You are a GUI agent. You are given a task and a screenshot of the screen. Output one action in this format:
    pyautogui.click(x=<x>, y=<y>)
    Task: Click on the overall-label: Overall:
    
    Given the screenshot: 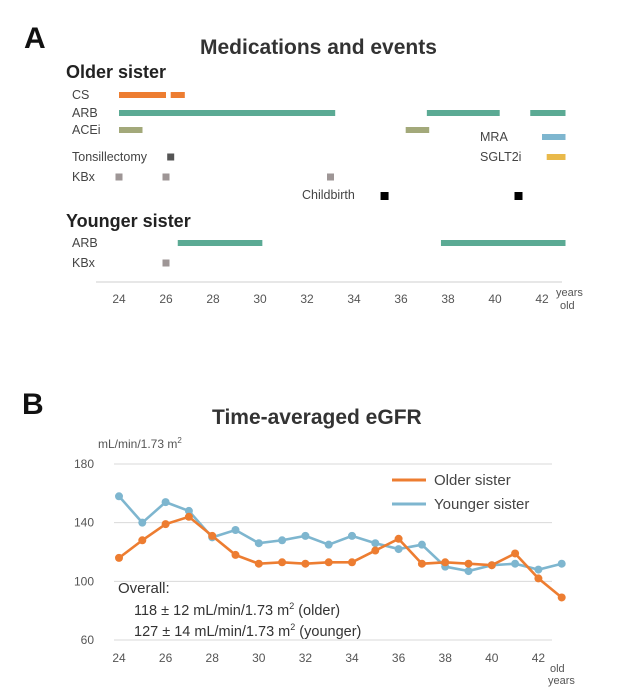 What is the action you would take?
    pyautogui.click(x=144, y=588)
    